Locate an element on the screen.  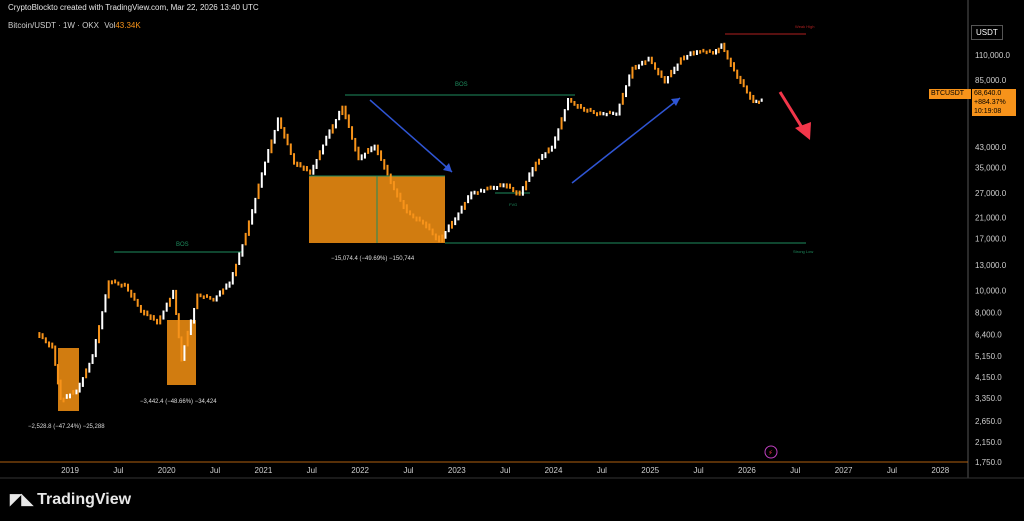
fvg-label: FVG is located at coordinates (513, 204).